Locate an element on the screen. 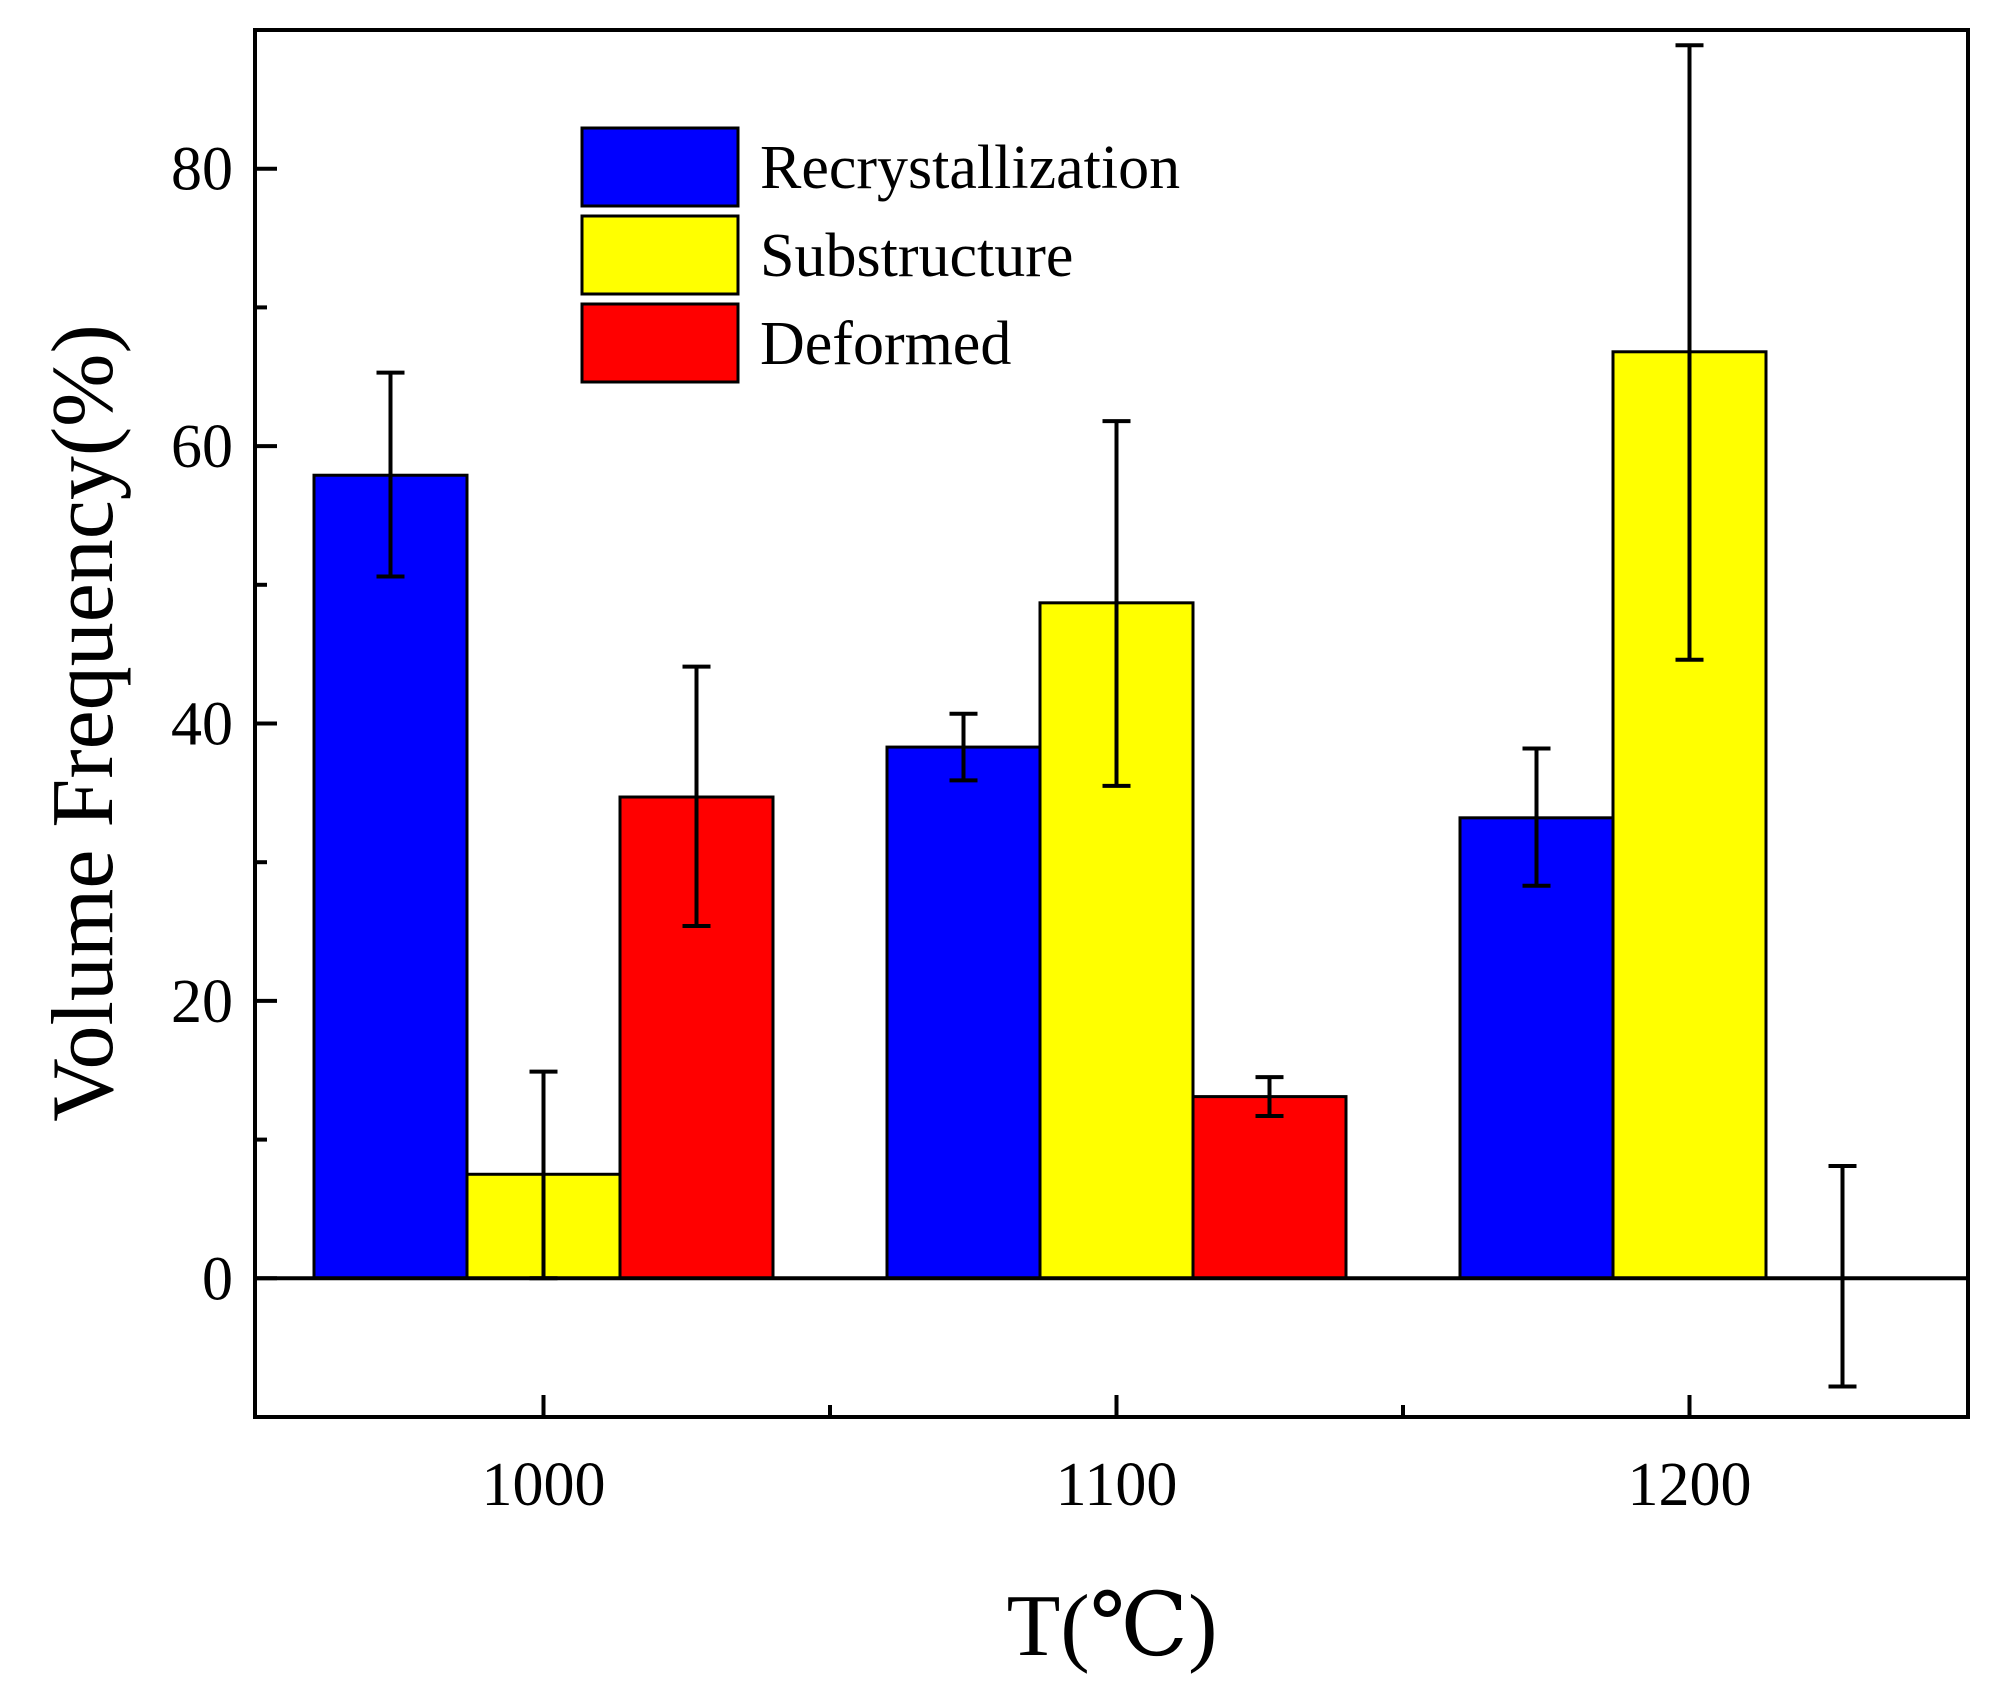  legend-label: Deformed is located at coordinates (885, 344).